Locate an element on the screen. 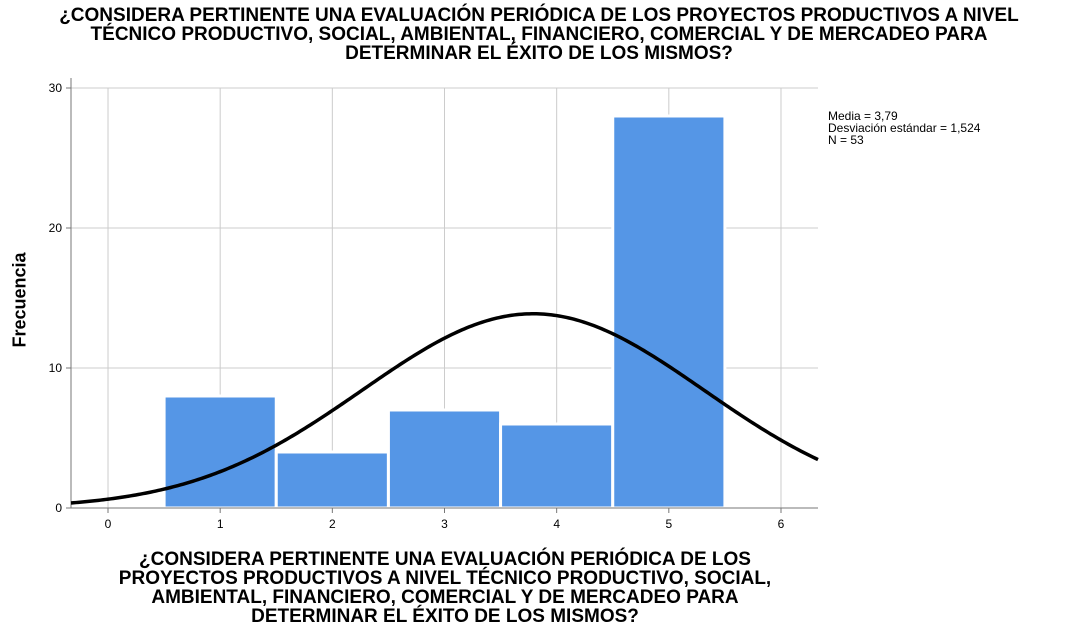  x-tick-label: 4 is located at coordinates (556, 524).